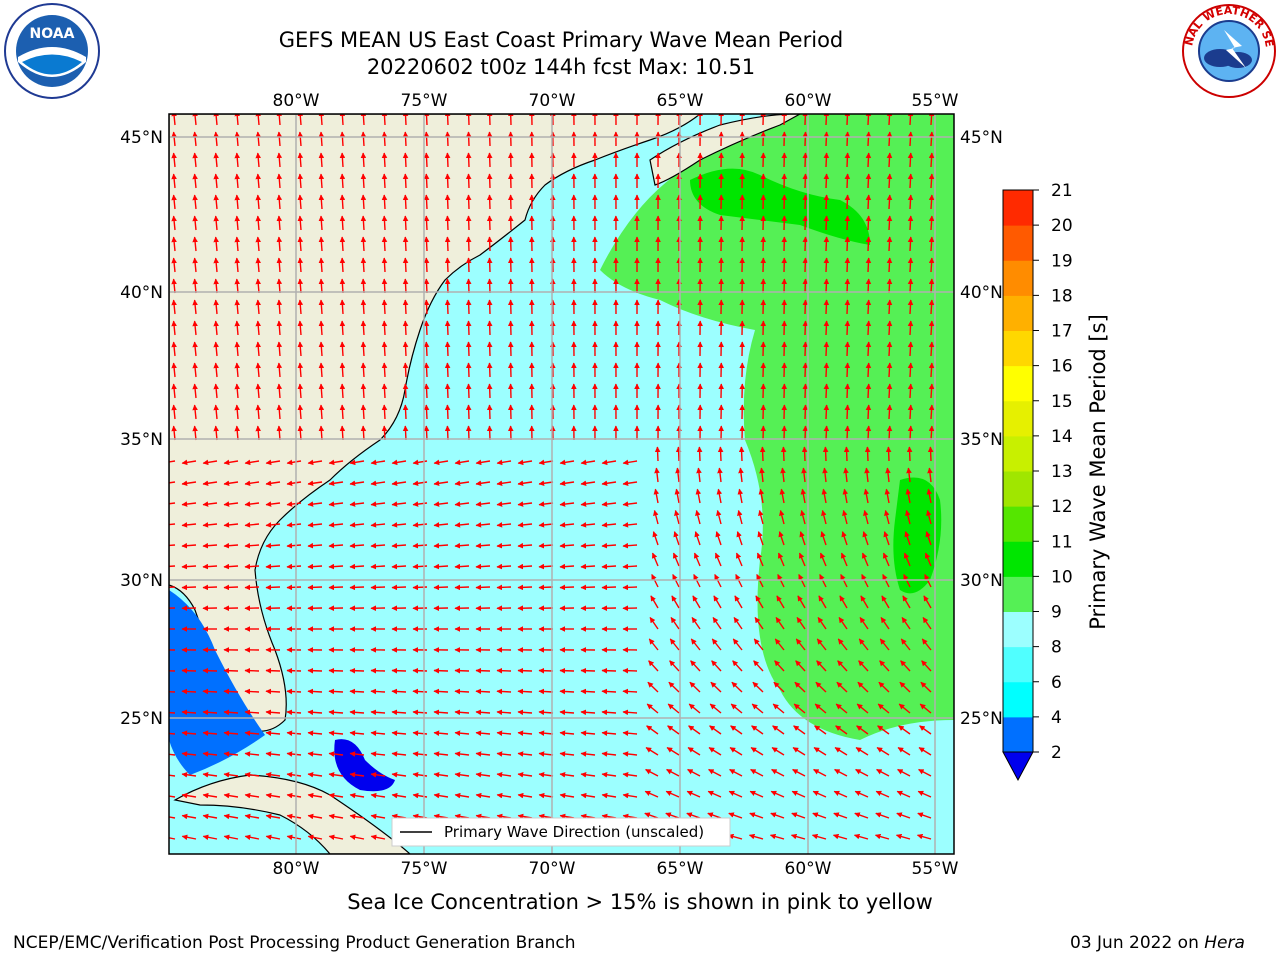  What do you see at coordinates (1137, 943) in the screenshot?
I see `footer-date-text: 03 Jun 2022 on` at bounding box center [1137, 943].